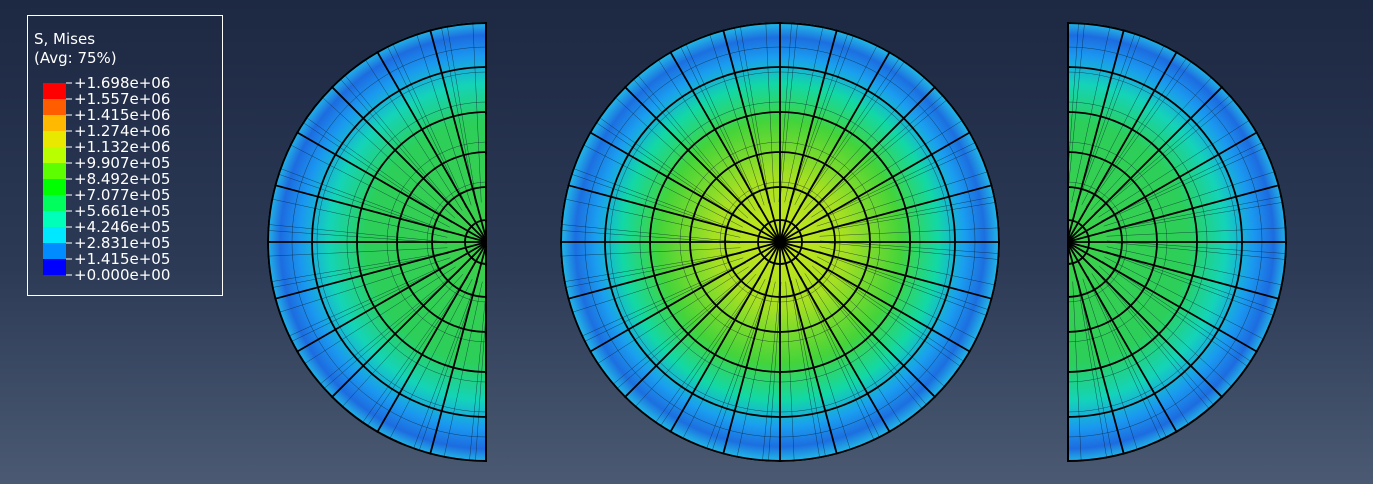 This screenshot has width=1373, height=488. I want to click on legend-box, so click(125, 155).